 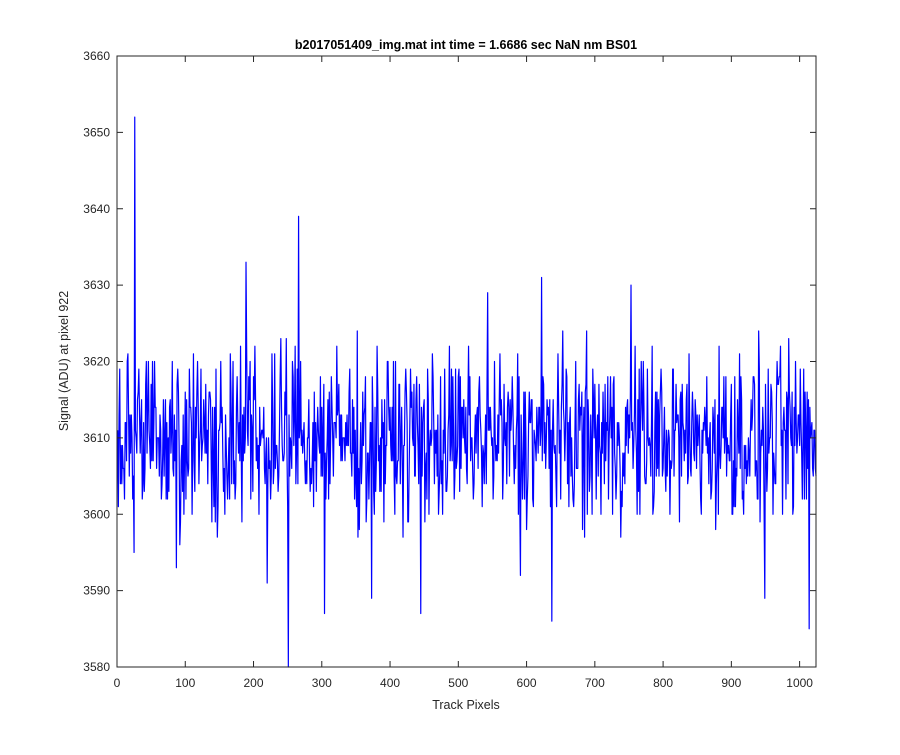 I want to click on y-tick-label: 3660, so click(x=96, y=56).